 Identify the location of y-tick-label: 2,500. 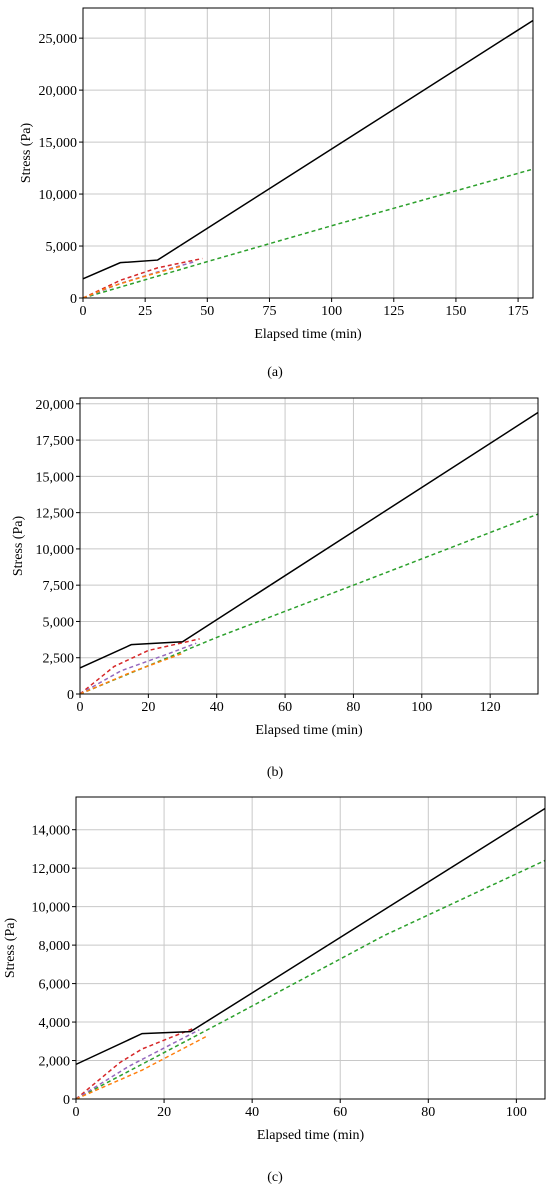
(59, 659).